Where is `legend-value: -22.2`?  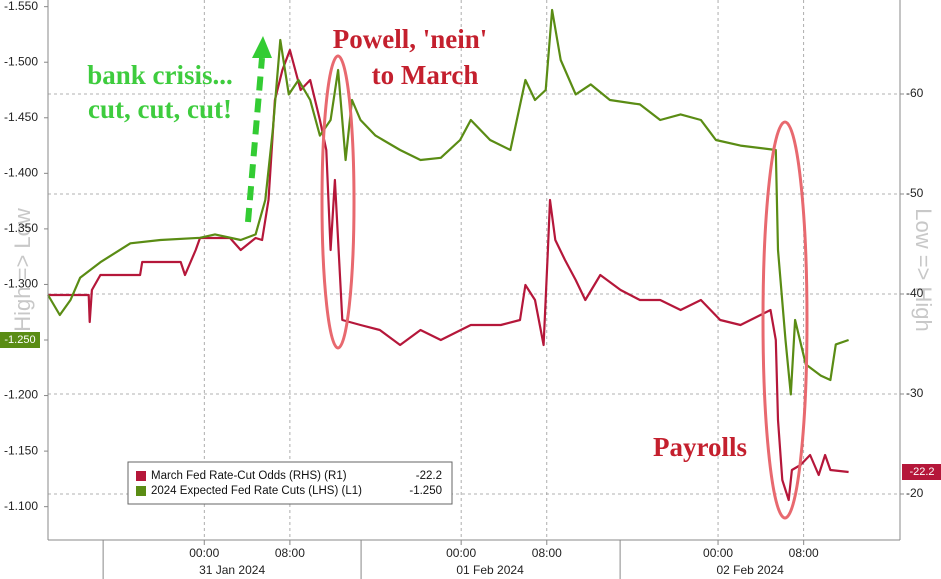
legend-value: -22.2 is located at coordinates (429, 476).